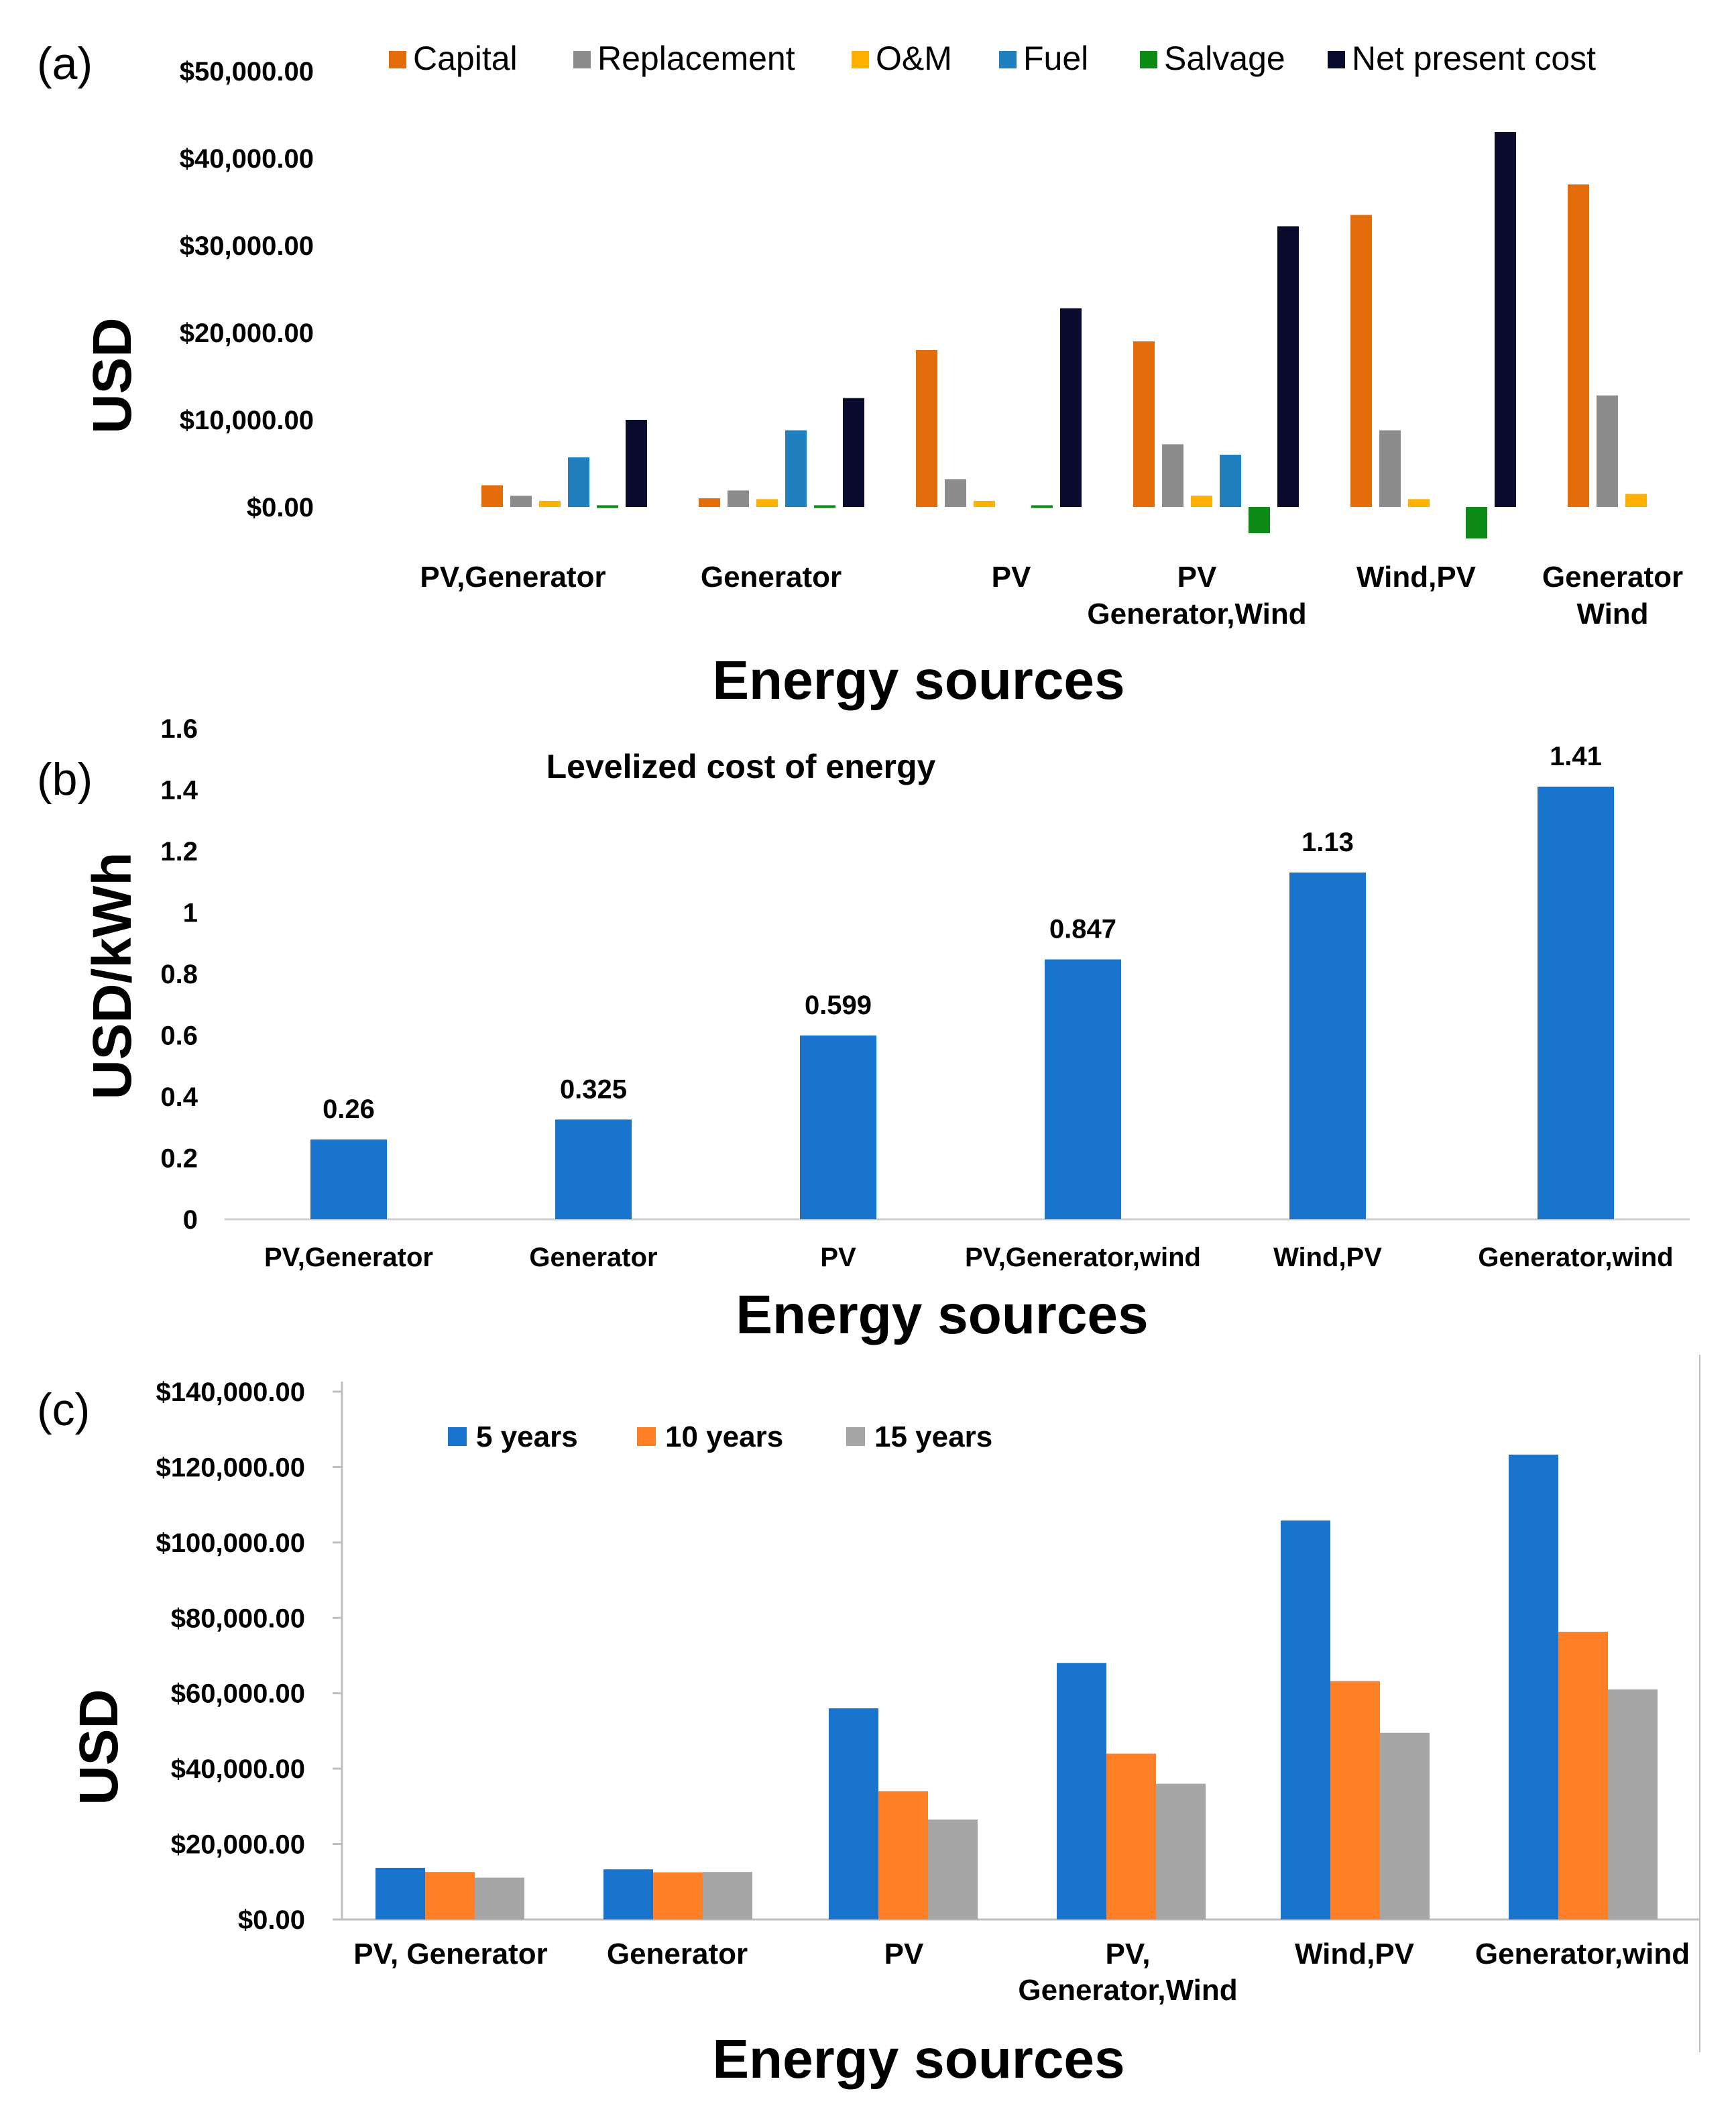 This screenshot has height=2124, width=1736. I want to click on bar-generator, so click(593, 1169).